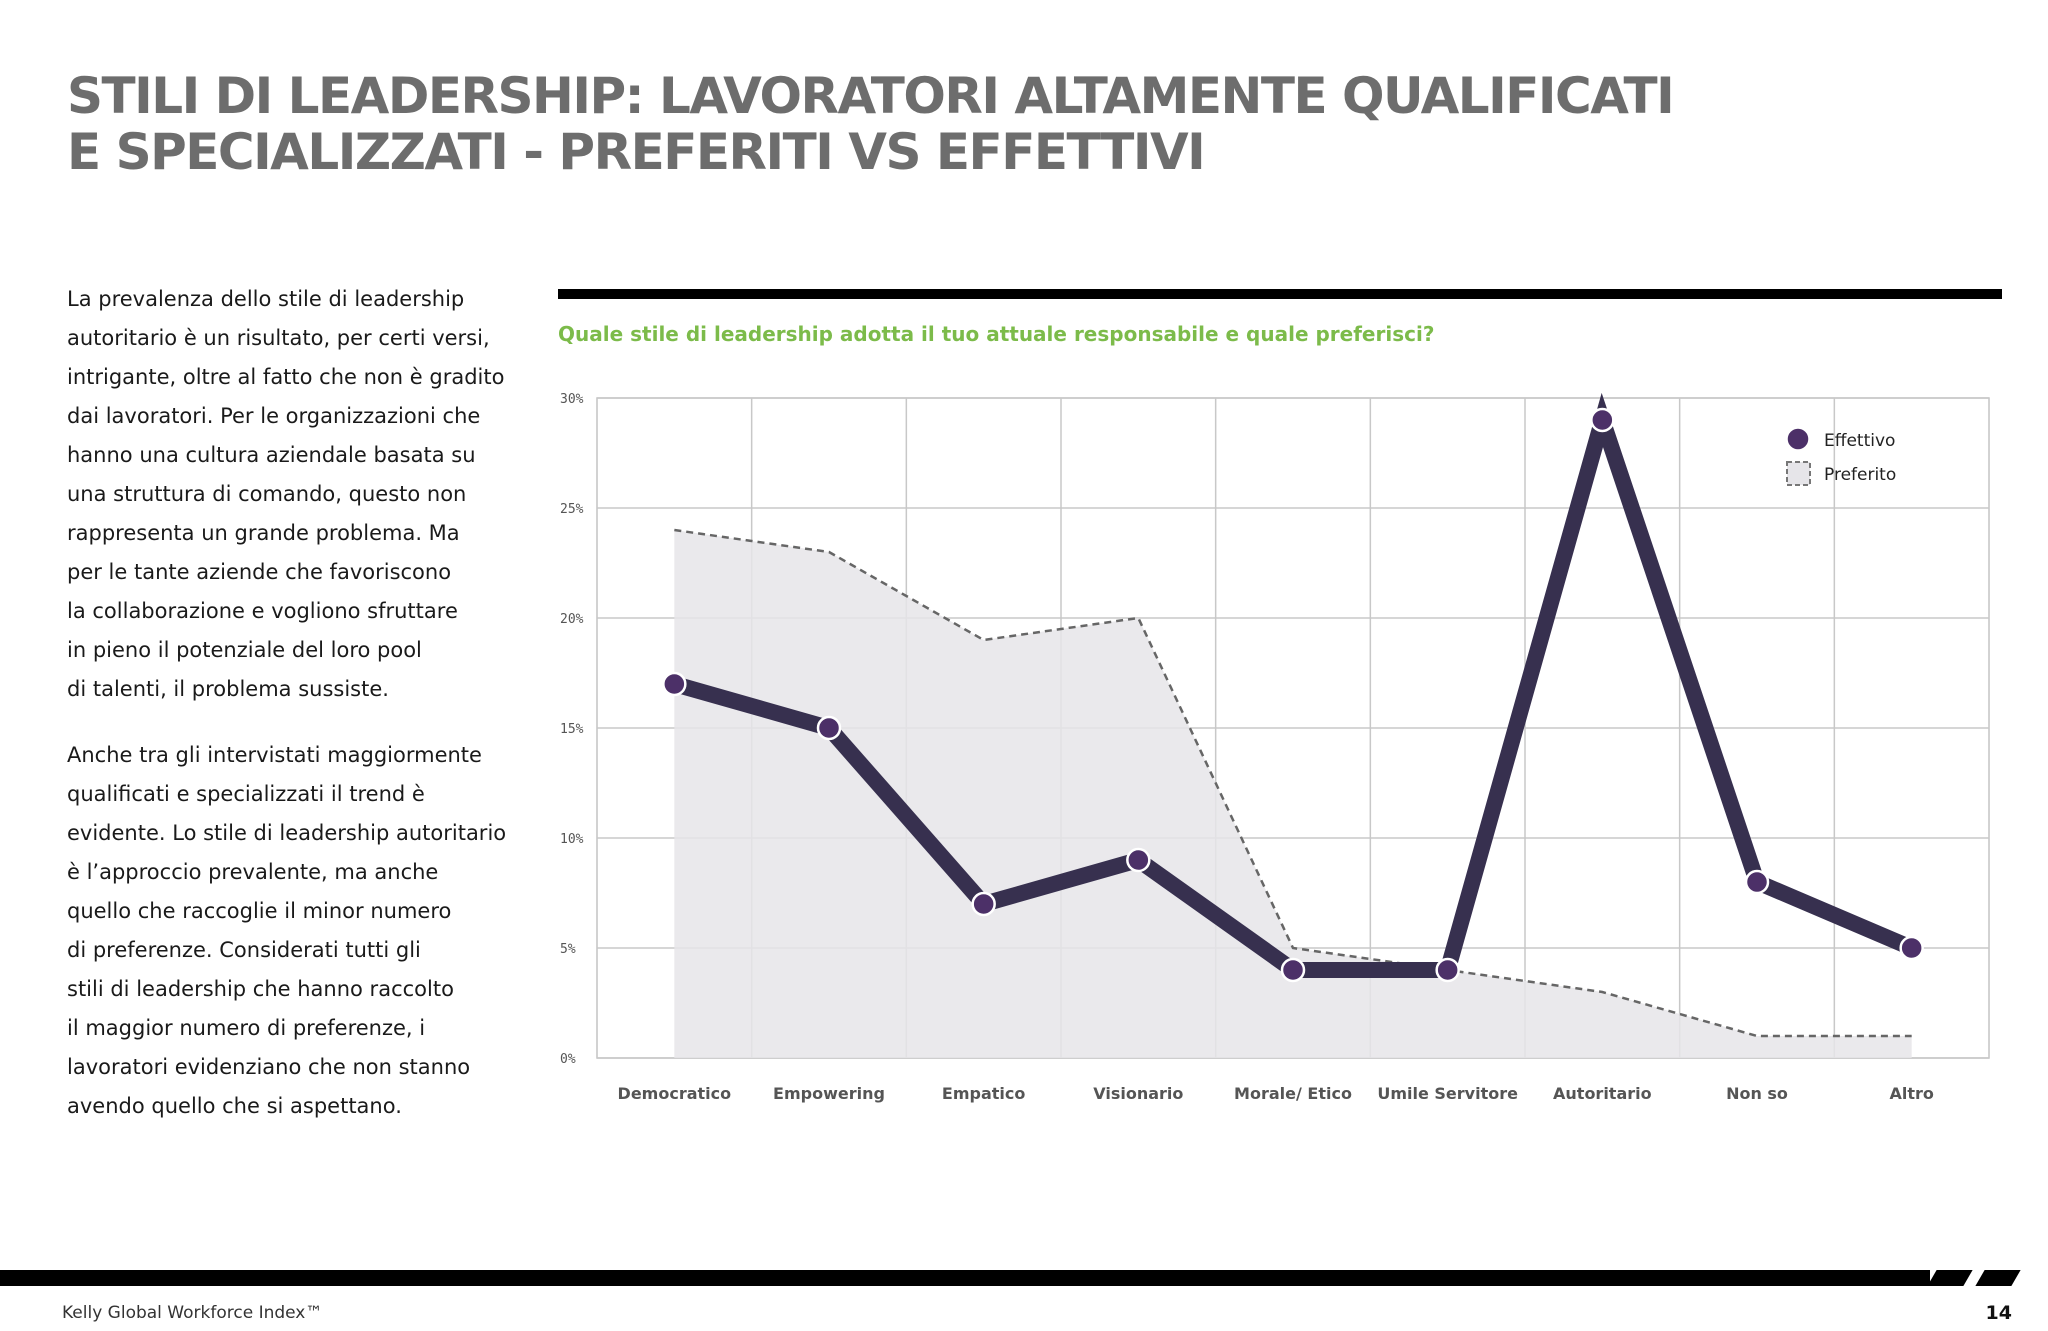 The width and height of the screenshot is (2048, 1331). Describe the element at coordinates (274, 755) in the screenshot. I see `text-line: Anche tra gli intervistati maggiormente` at that location.